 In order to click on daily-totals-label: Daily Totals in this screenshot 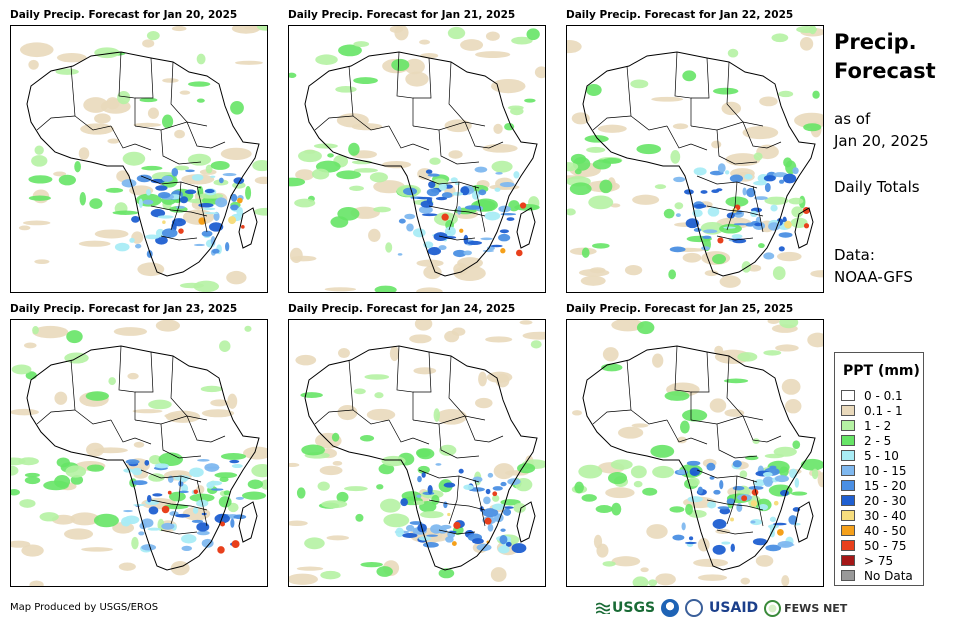, I will do `click(877, 187)`.